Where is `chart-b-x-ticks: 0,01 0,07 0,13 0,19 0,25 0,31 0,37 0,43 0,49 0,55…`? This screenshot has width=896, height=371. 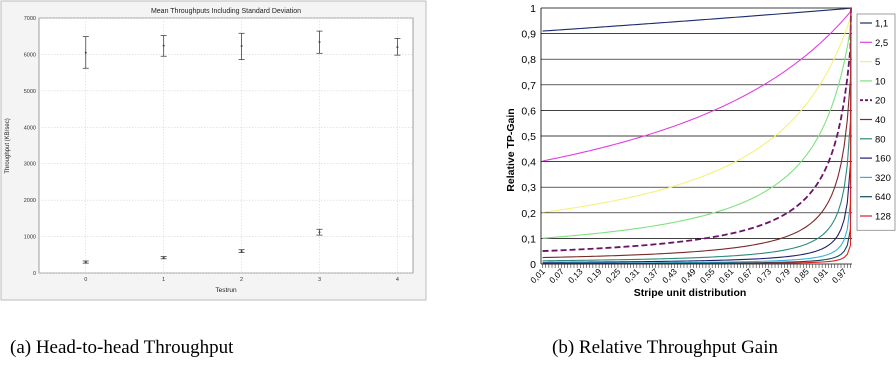
chart-b-x-ticks: 0,01 0,07 0,13 0,19 0,25 0,31 0,37 0,43 0,49 0,55… is located at coordinates (688, 275).